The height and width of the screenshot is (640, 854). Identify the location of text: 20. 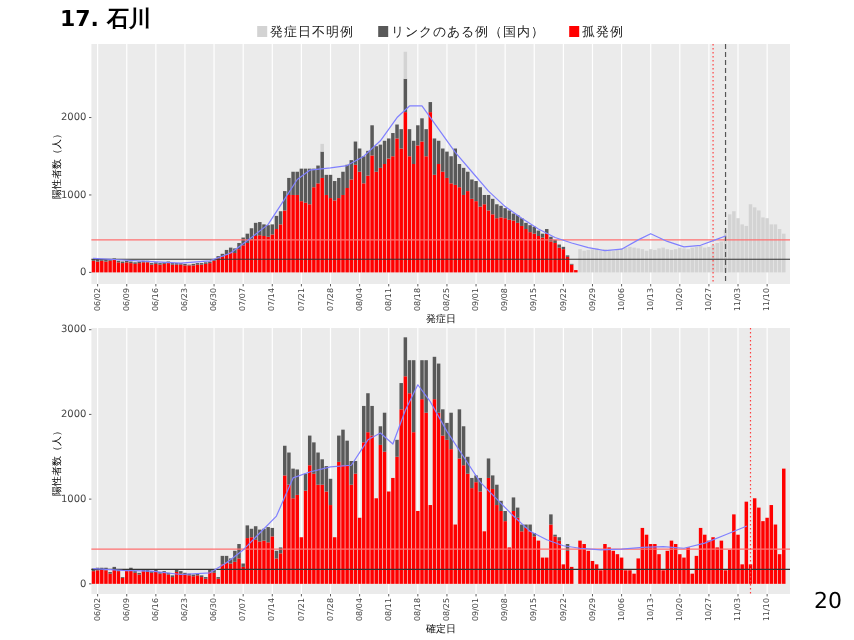
(828, 601).